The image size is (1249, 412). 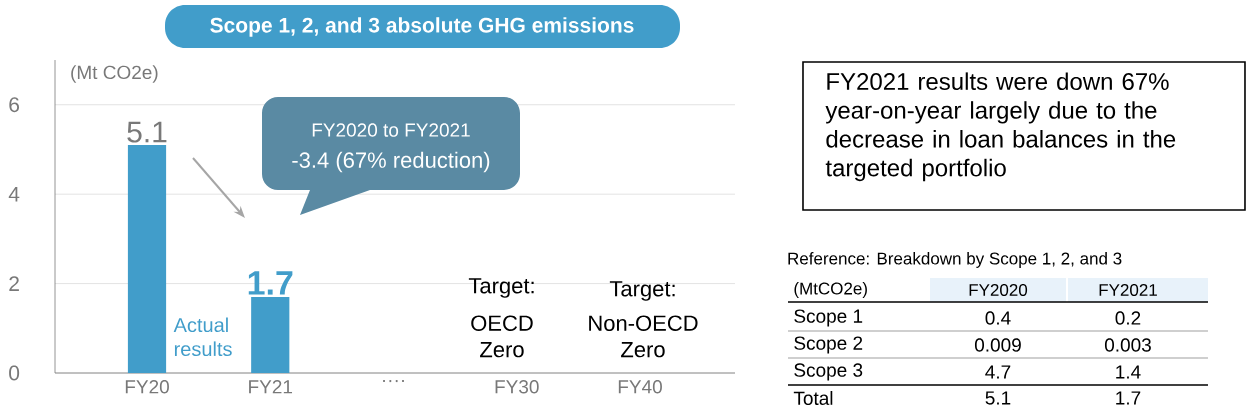 I want to click on x-tick-label: ····, so click(x=393, y=381).